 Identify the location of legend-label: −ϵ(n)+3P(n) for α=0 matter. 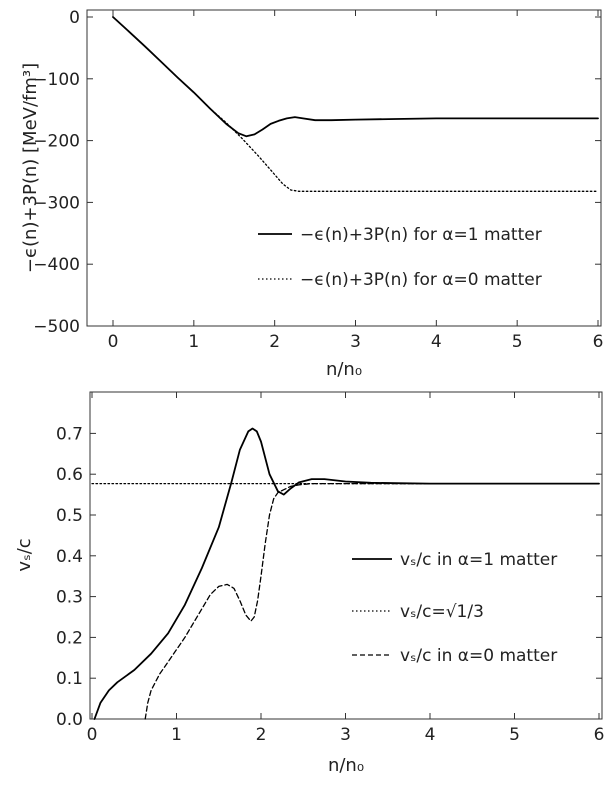
(421, 280).